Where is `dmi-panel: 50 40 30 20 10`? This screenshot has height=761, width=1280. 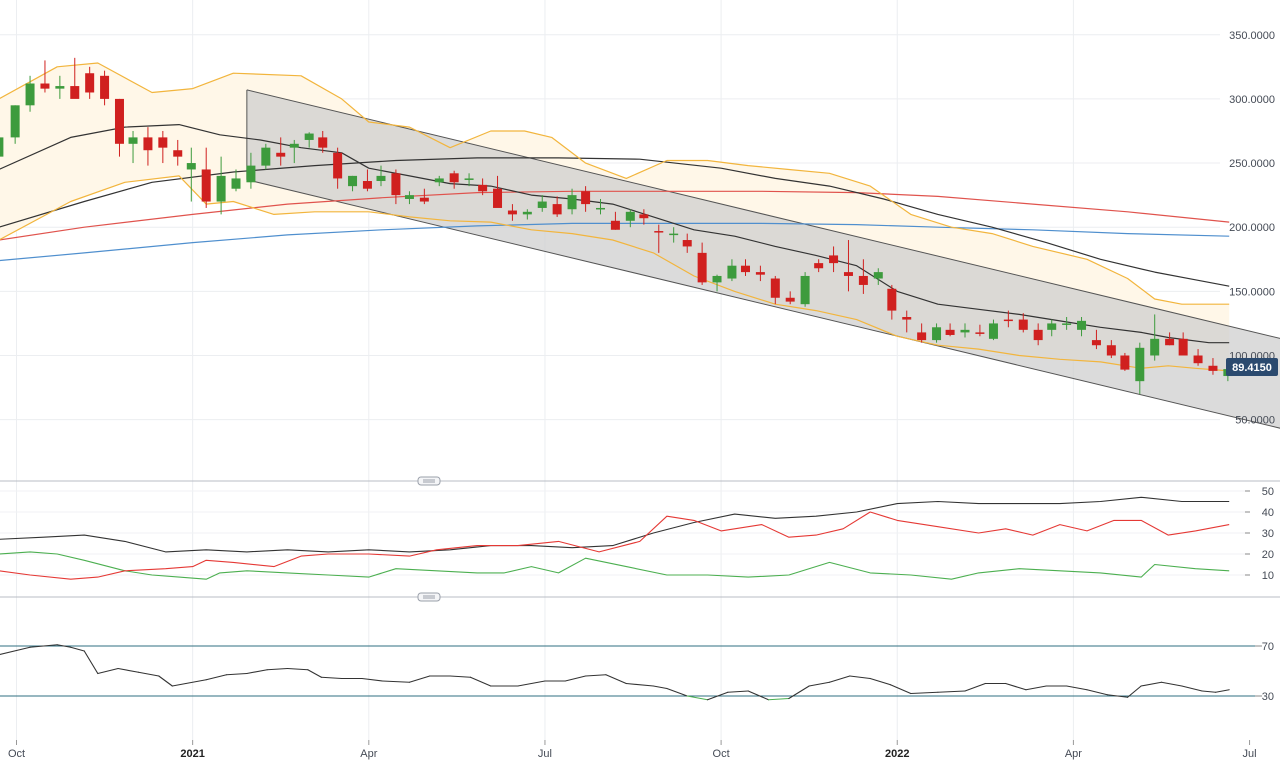 dmi-panel: 50 40 30 20 10 is located at coordinates (637, 534).